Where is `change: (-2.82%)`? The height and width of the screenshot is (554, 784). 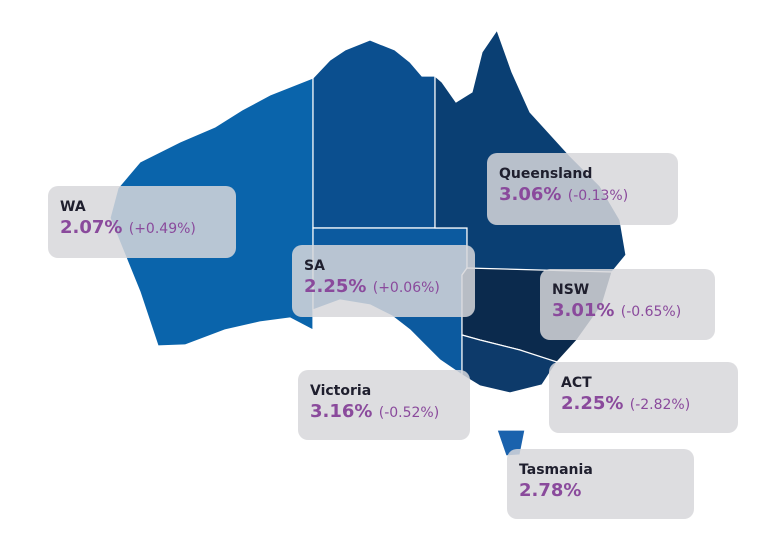
change: (-2.82%) is located at coordinates (660, 405).